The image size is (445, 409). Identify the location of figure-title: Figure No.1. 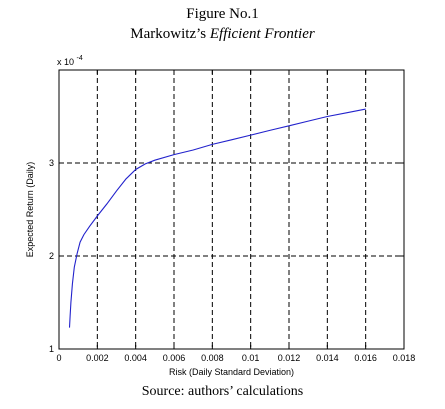
(222, 14).